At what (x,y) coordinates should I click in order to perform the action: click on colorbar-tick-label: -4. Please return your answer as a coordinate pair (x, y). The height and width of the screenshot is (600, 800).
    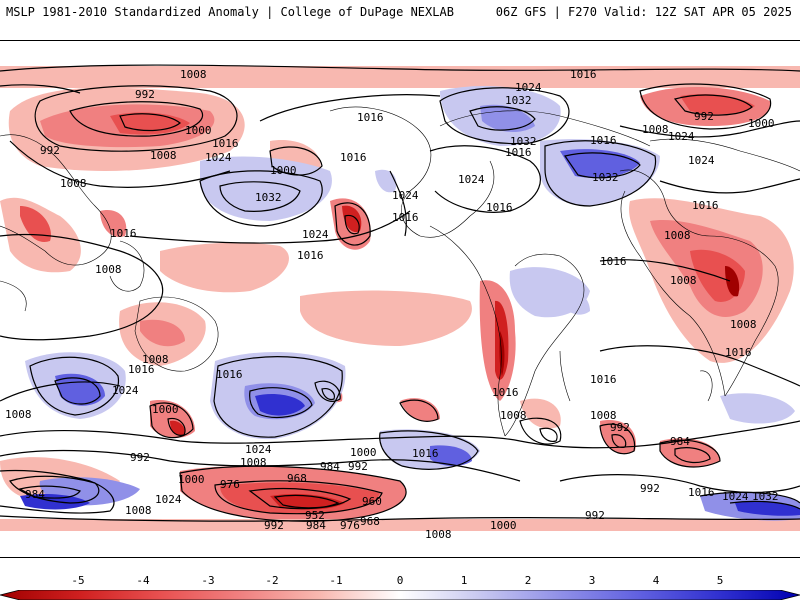
    Looking at the image, I should click on (143, 580).